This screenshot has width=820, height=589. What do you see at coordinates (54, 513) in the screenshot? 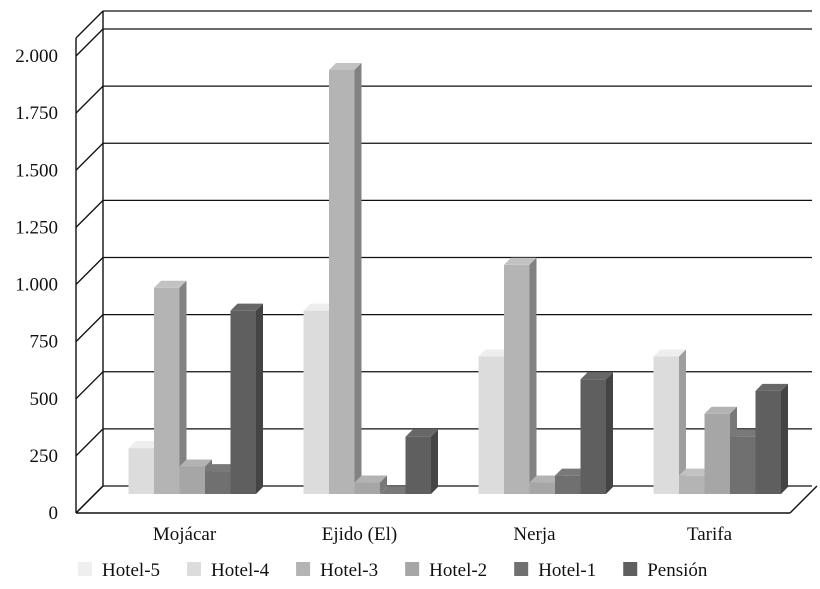
I see `y-tick-label: 0` at bounding box center [54, 513].